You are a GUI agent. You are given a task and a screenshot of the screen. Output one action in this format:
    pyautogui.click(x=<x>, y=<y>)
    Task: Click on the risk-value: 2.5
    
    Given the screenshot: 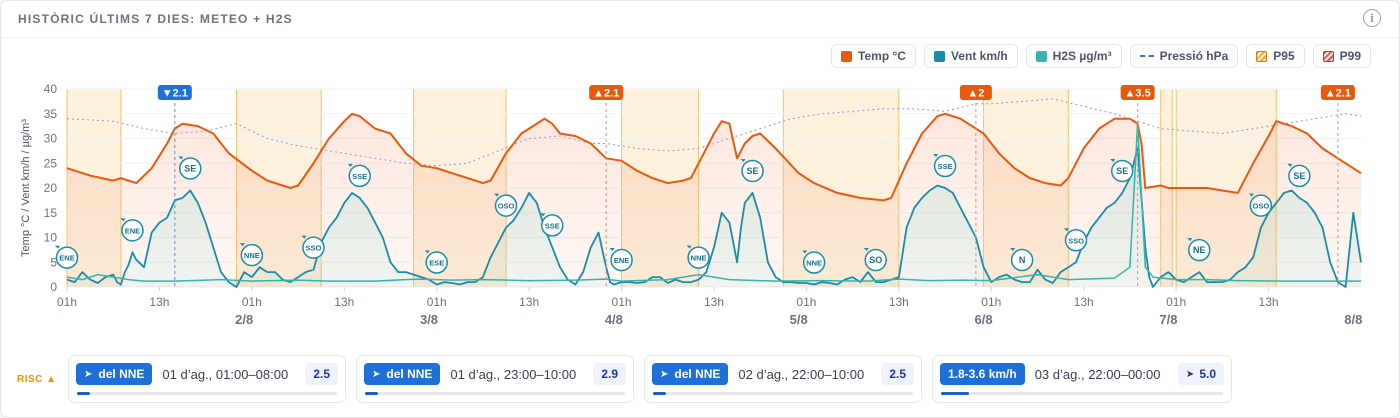 What is the action you would take?
    pyautogui.click(x=897, y=374)
    